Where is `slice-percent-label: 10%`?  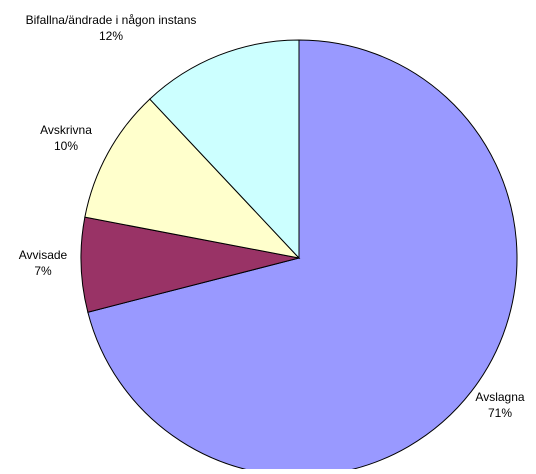
slice-percent-label: 10% is located at coordinates (66, 146).